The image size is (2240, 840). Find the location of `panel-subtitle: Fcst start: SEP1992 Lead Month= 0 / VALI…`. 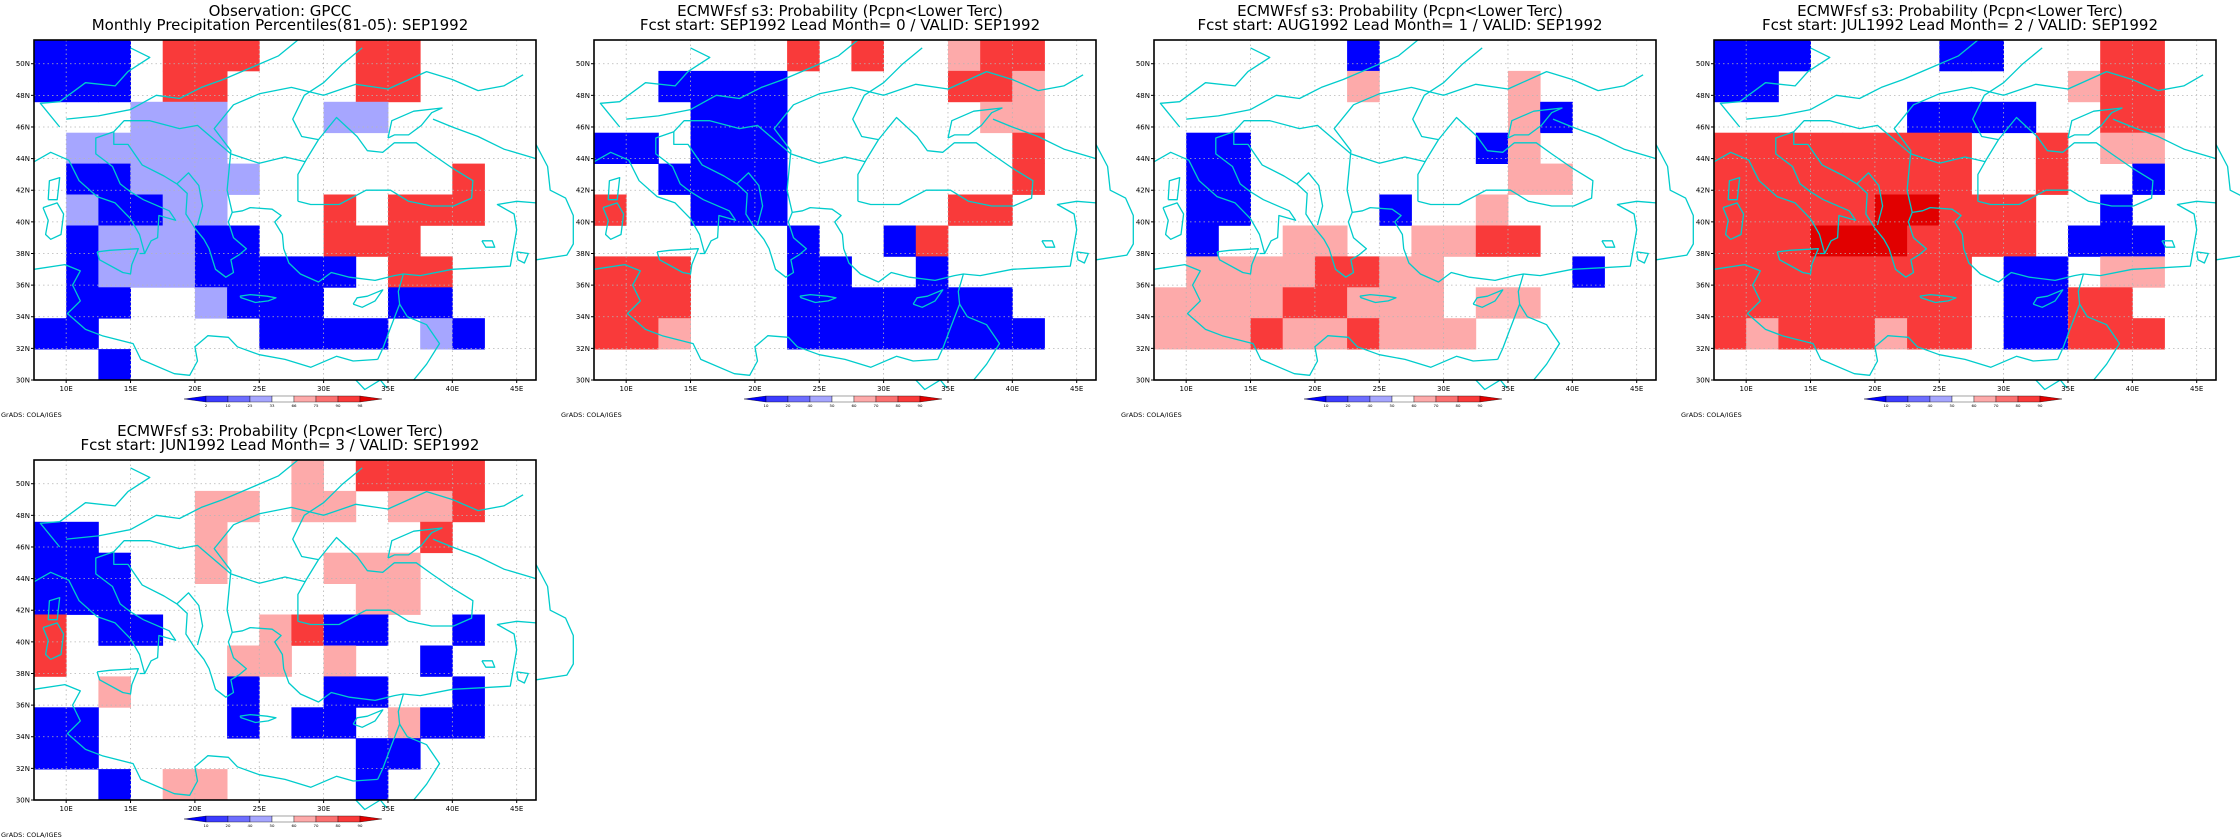

panel-subtitle: Fcst start: SEP1992 Lead Month= 0 / VALI… is located at coordinates (840, 25).